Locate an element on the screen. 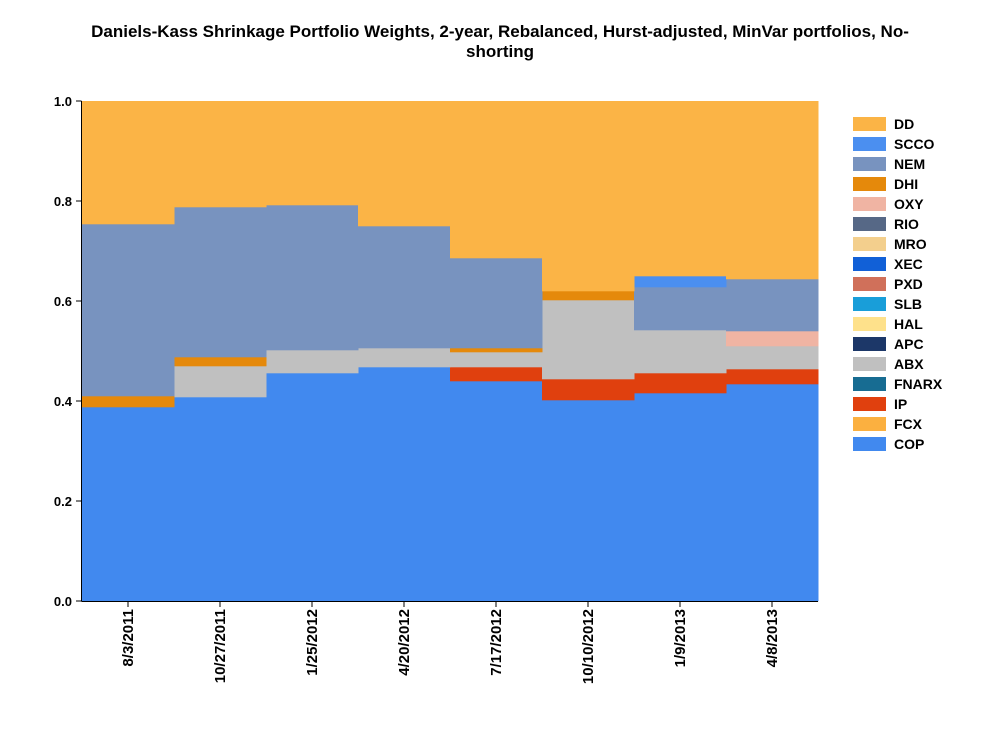 Image resolution: width=1000 pixels, height=750 pixels. legend-swatch-scco is located at coordinates (869, 144).